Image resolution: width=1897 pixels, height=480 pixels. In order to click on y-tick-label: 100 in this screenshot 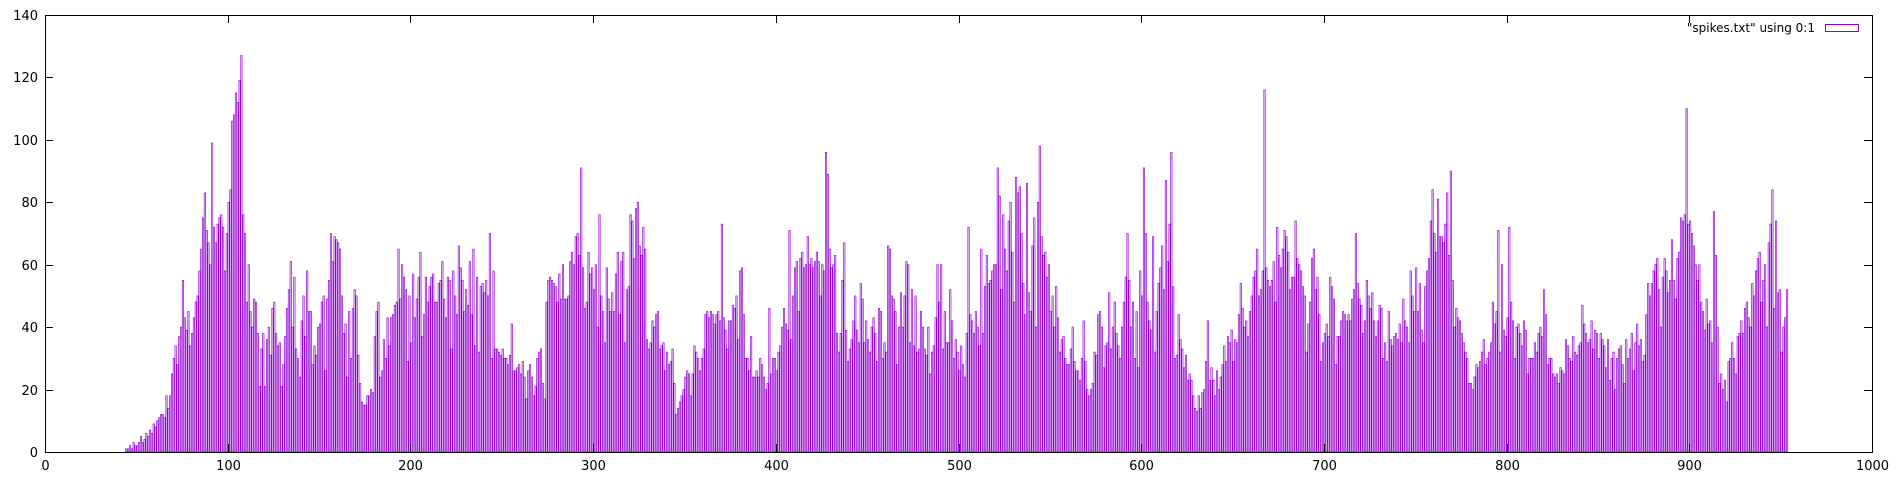, I will do `click(25, 141)`.